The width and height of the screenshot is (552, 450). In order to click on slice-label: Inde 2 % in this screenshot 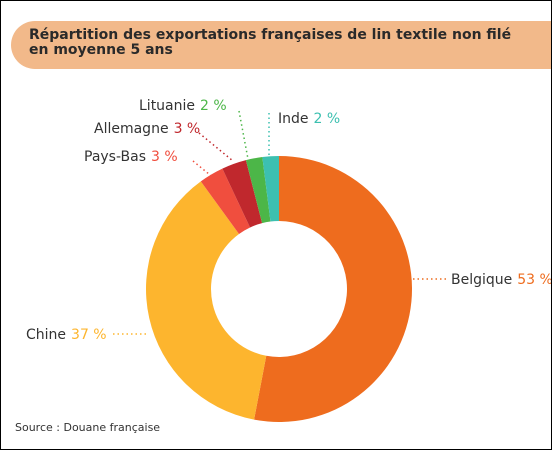, I will do `click(309, 119)`.